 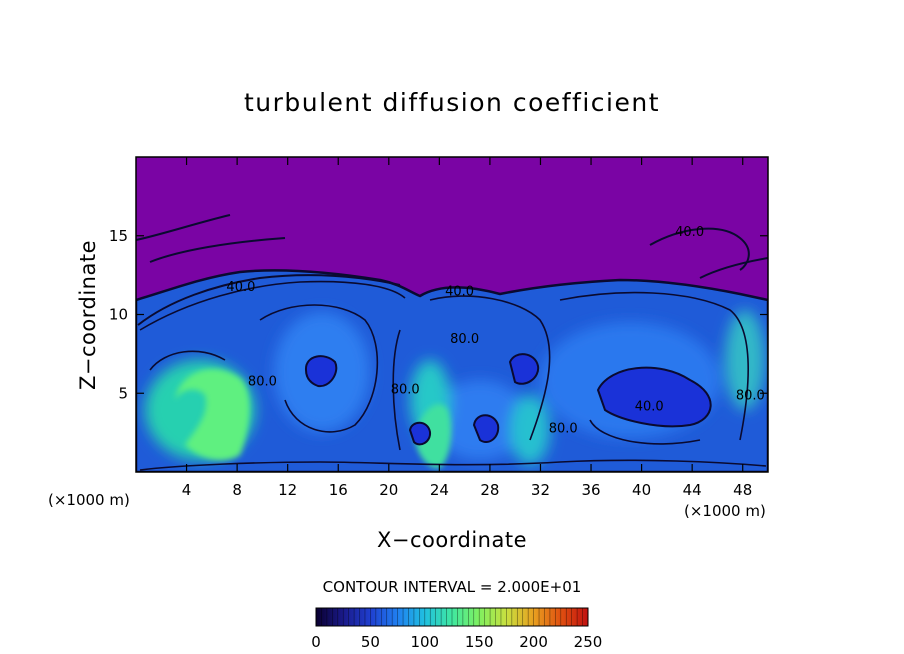 I want to click on x-tick-label: 32, so click(x=540, y=490).